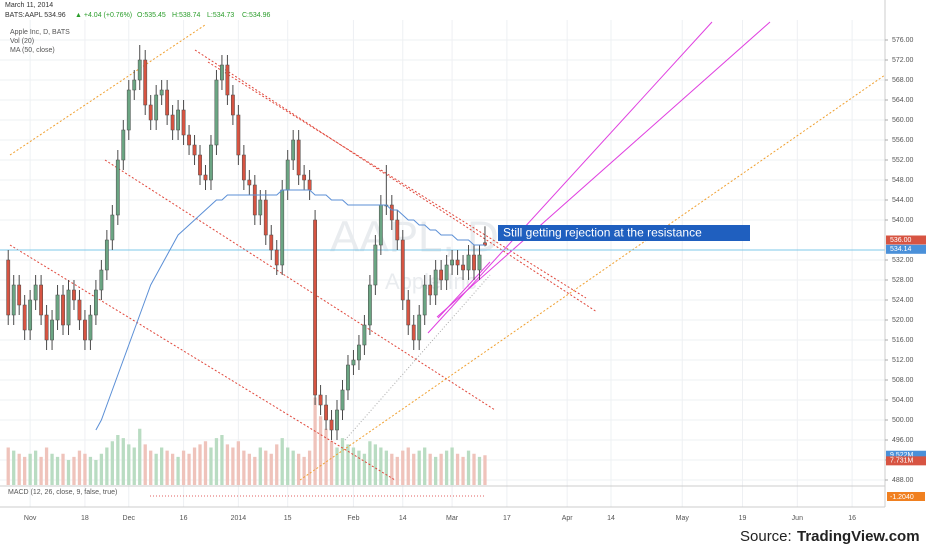  Describe the element at coordinates (186, 15) in the screenshot. I see `high: H:538.74` at that location.